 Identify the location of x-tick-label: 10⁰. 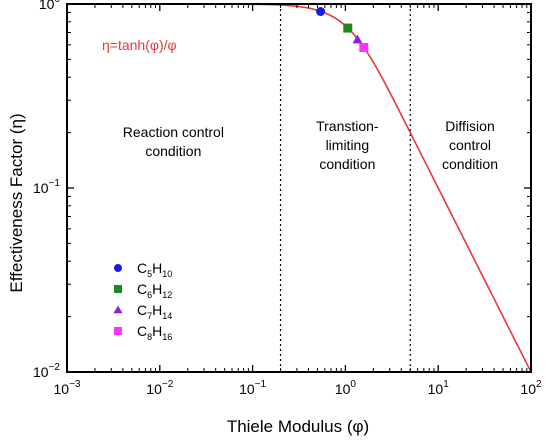
(346, 388).